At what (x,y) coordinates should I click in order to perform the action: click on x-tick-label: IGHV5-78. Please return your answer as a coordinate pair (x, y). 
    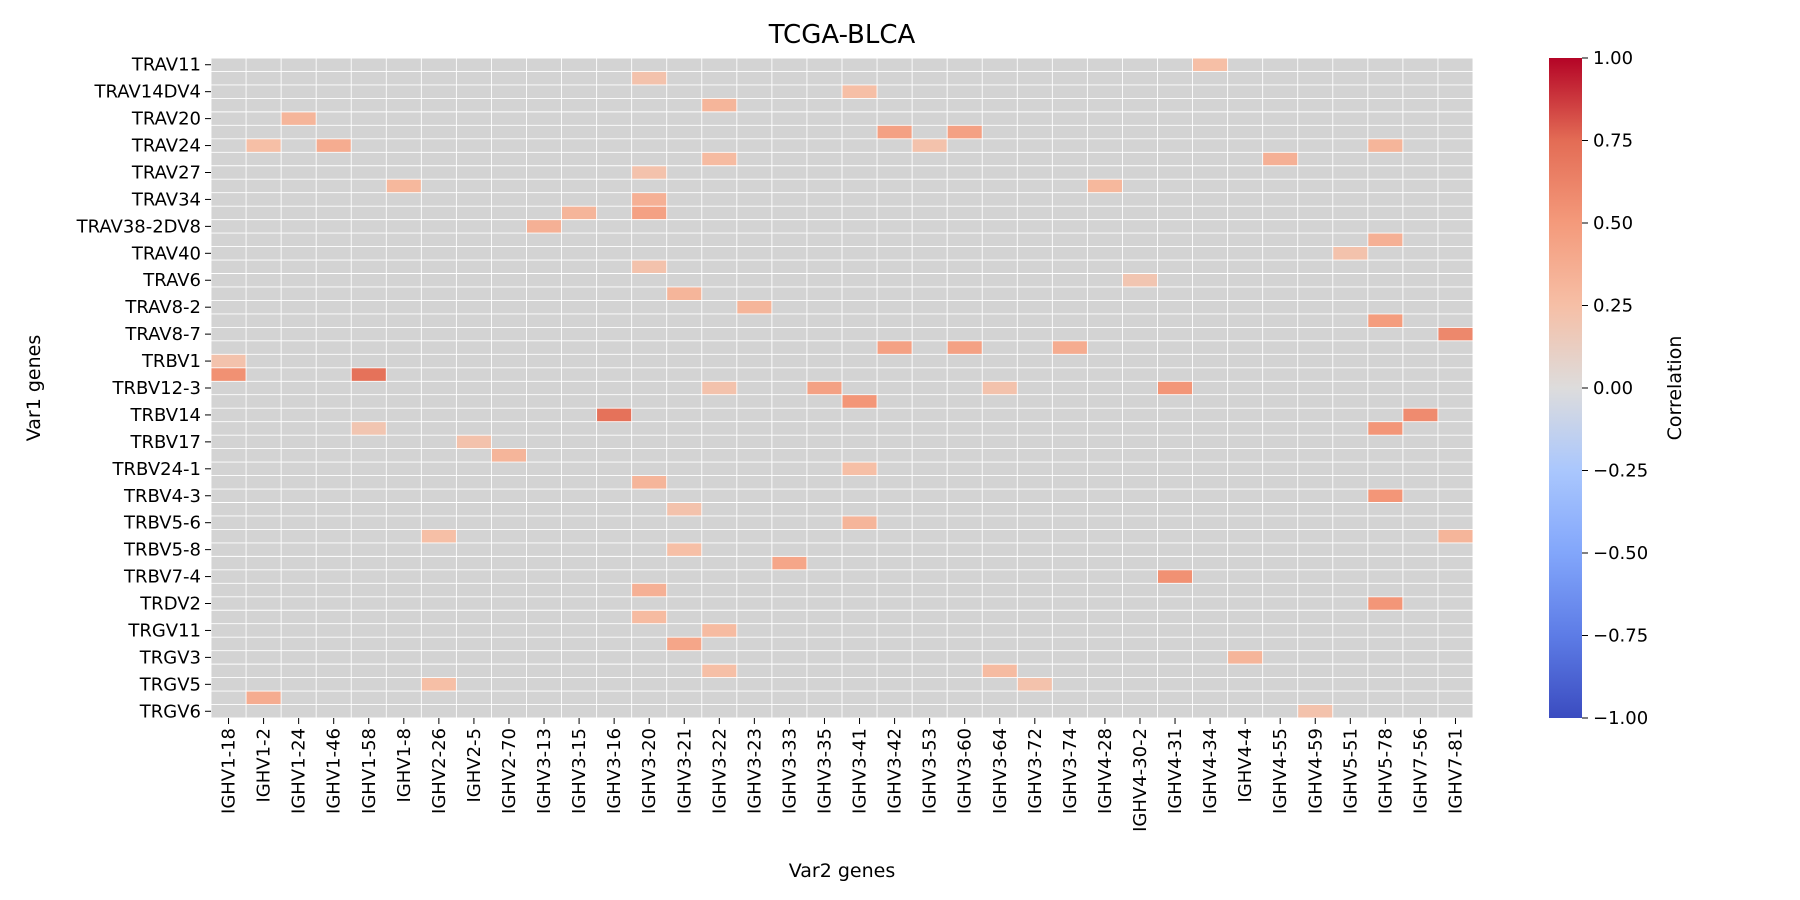
    Looking at the image, I should click on (1385, 771).